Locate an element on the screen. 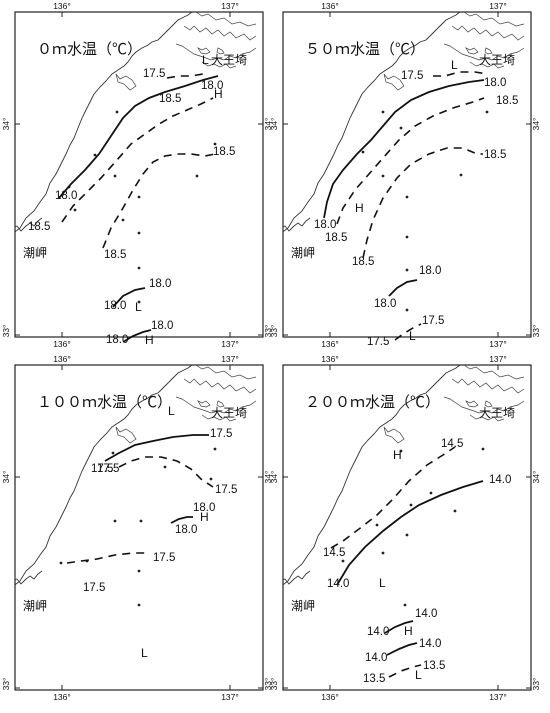 The width and height of the screenshot is (550, 713). panel-title: １００ｍ水温（℃） is located at coordinates (104, 402).